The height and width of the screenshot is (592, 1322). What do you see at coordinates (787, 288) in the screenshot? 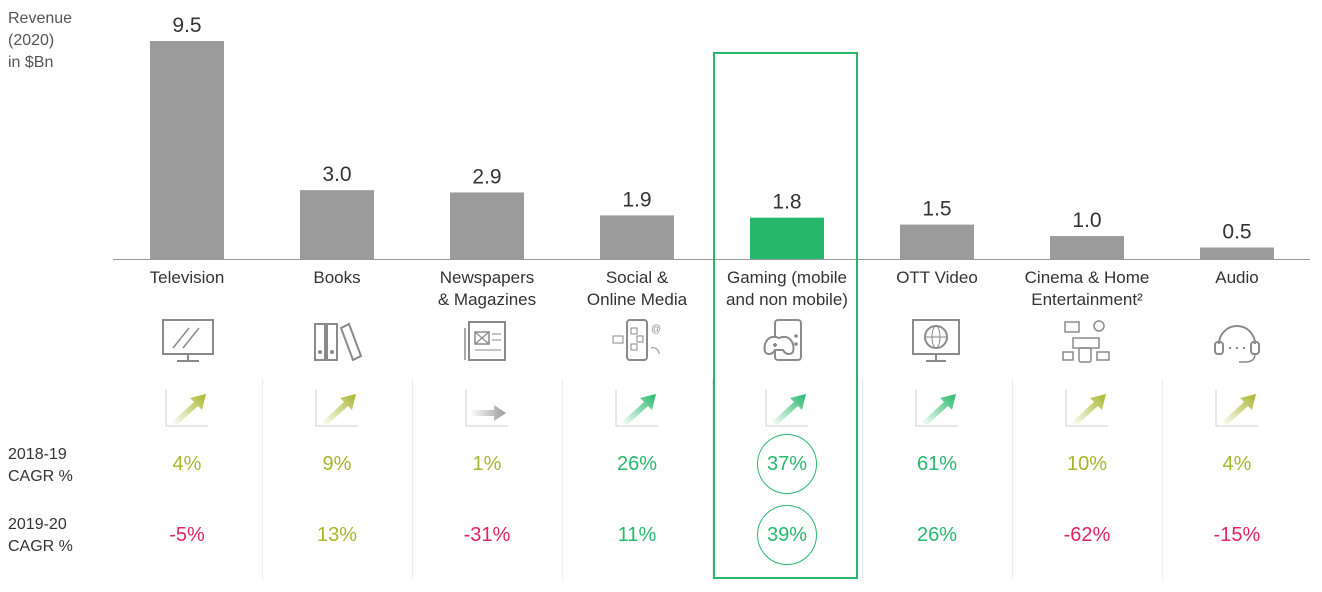
I see `category-label-4: Gaming (mobile and non mobile)` at bounding box center [787, 288].